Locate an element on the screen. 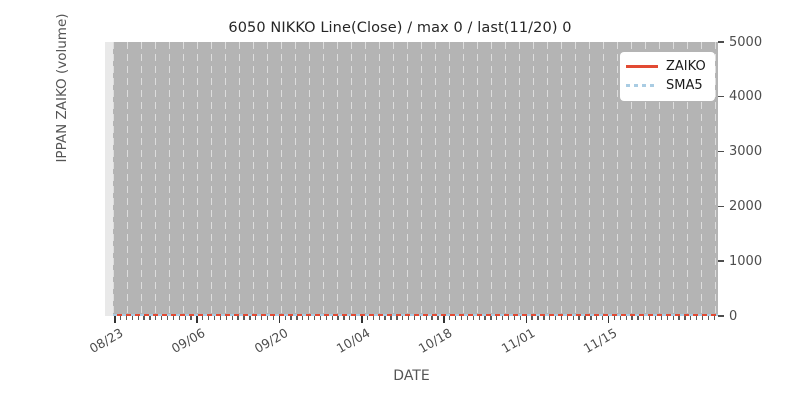 Image resolution: width=800 pixels, height=400 pixels. y-axis-tick: 5000 is located at coordinates (740, 42).